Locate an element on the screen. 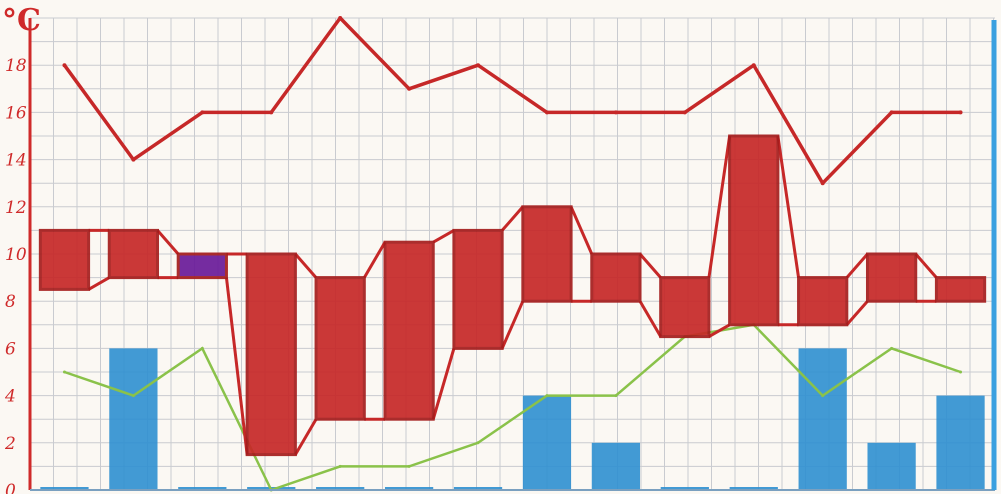  y-tick-label: 14 is located at coordinates (16, 161).